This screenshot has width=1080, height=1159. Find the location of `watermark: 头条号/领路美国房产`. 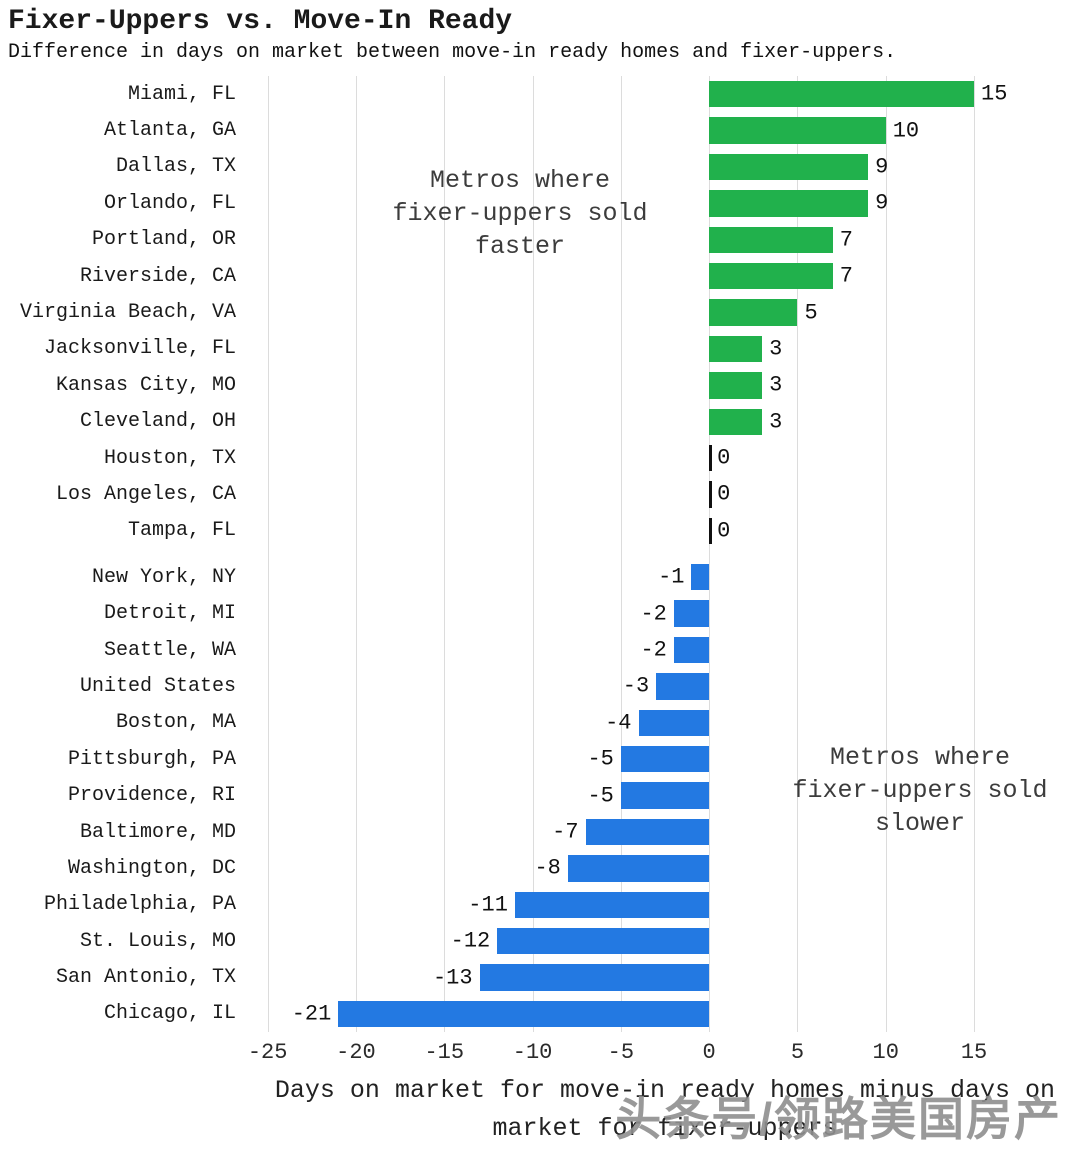

watermark: 头条号/领路美国房产 is located at coordinates (838, 1119).